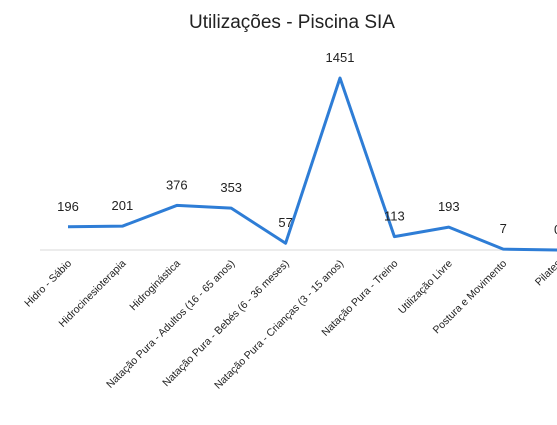 The image size is (557, 425). What do you see at coordinates (555, 229) in the screenshot?
I see `data-label: 0` at bounding box center [555, 229].